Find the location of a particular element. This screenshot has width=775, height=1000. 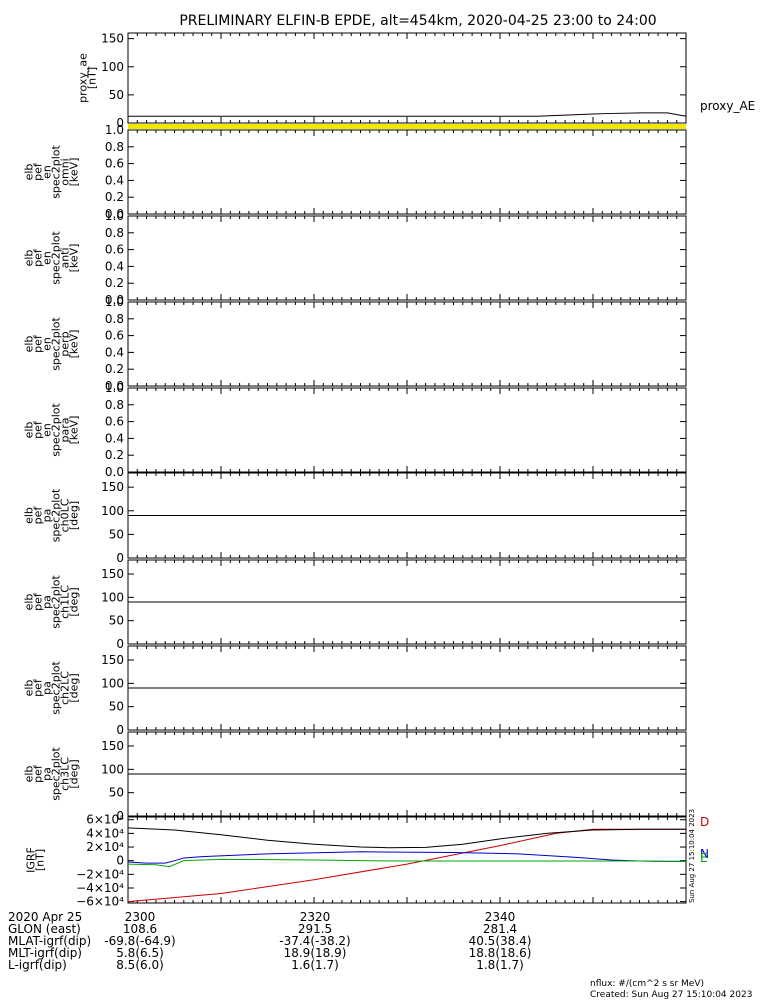

igrf-legend-N: N is located at coordinates (704, 854).